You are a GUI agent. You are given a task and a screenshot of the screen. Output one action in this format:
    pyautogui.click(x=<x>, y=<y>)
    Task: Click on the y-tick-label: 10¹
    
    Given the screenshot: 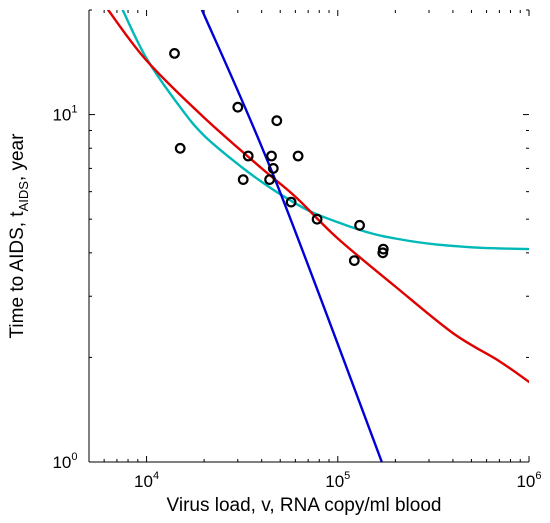 What is the action you would take?
    pyautogui.click(x=64, y=114)
    